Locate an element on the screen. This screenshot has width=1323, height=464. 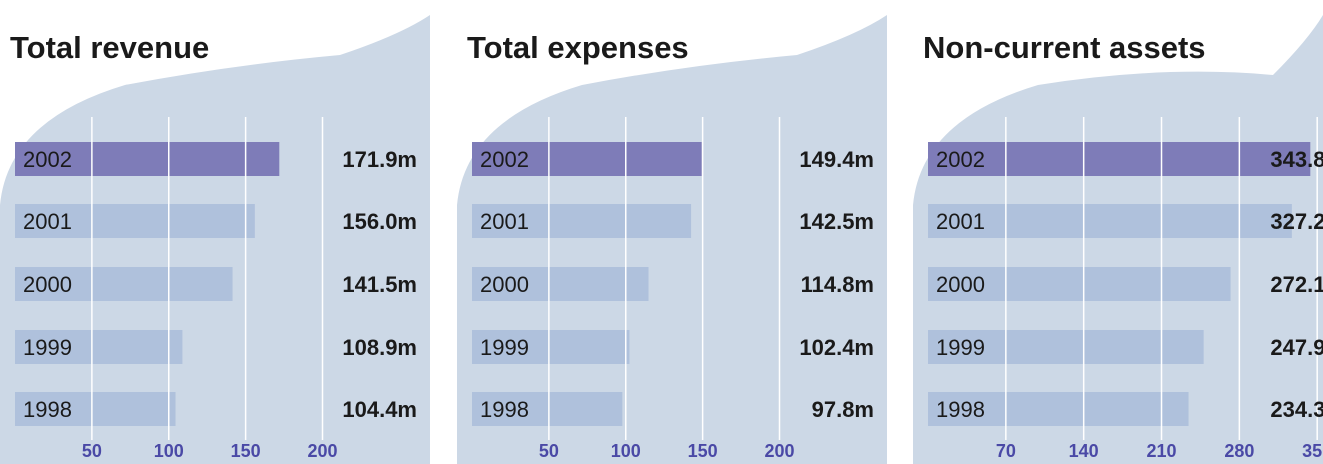
tick-label: 70 is located at coordinates (1006, 451).